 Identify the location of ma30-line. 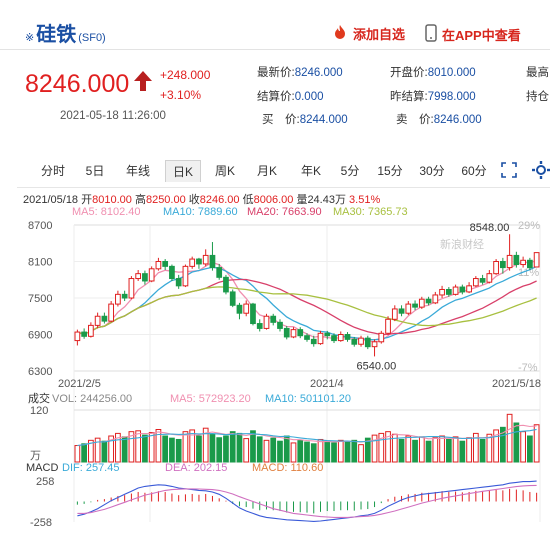
(307, 310).